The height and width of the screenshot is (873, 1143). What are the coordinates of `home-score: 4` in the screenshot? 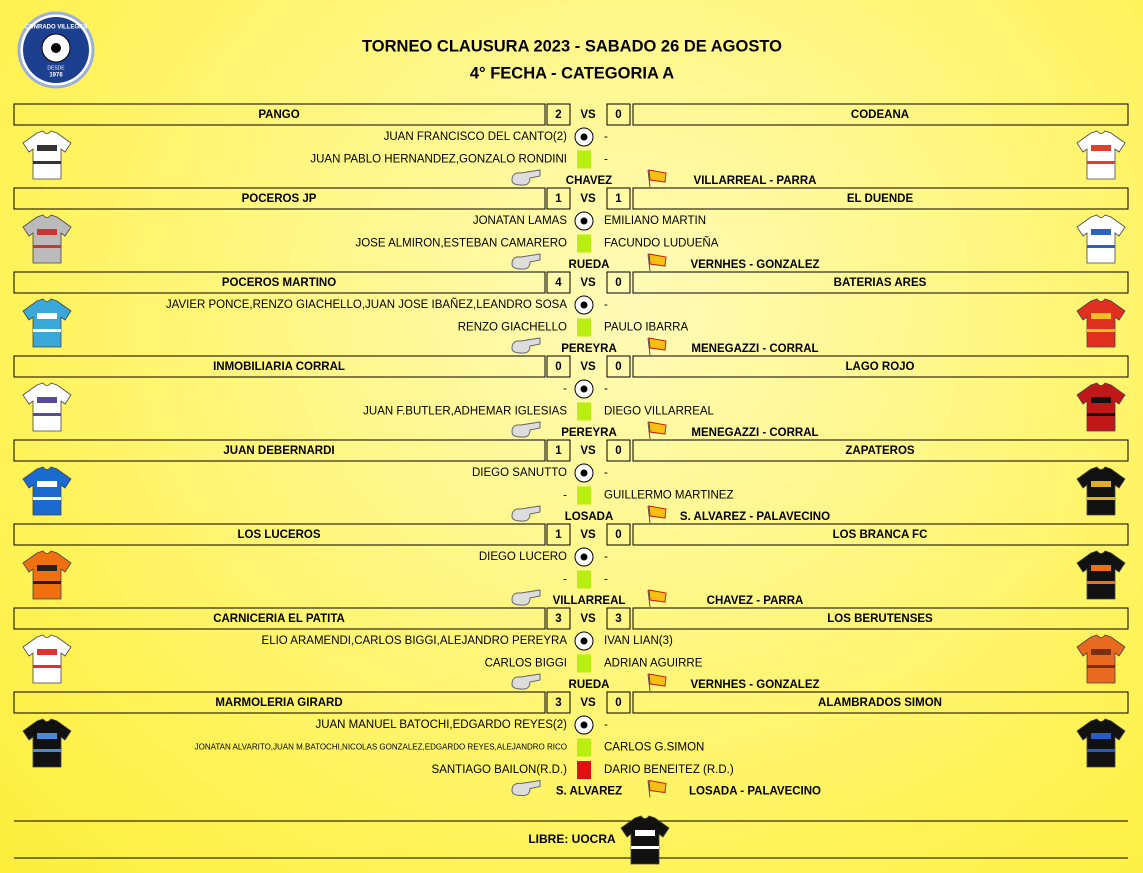 It's located at (558, 283).